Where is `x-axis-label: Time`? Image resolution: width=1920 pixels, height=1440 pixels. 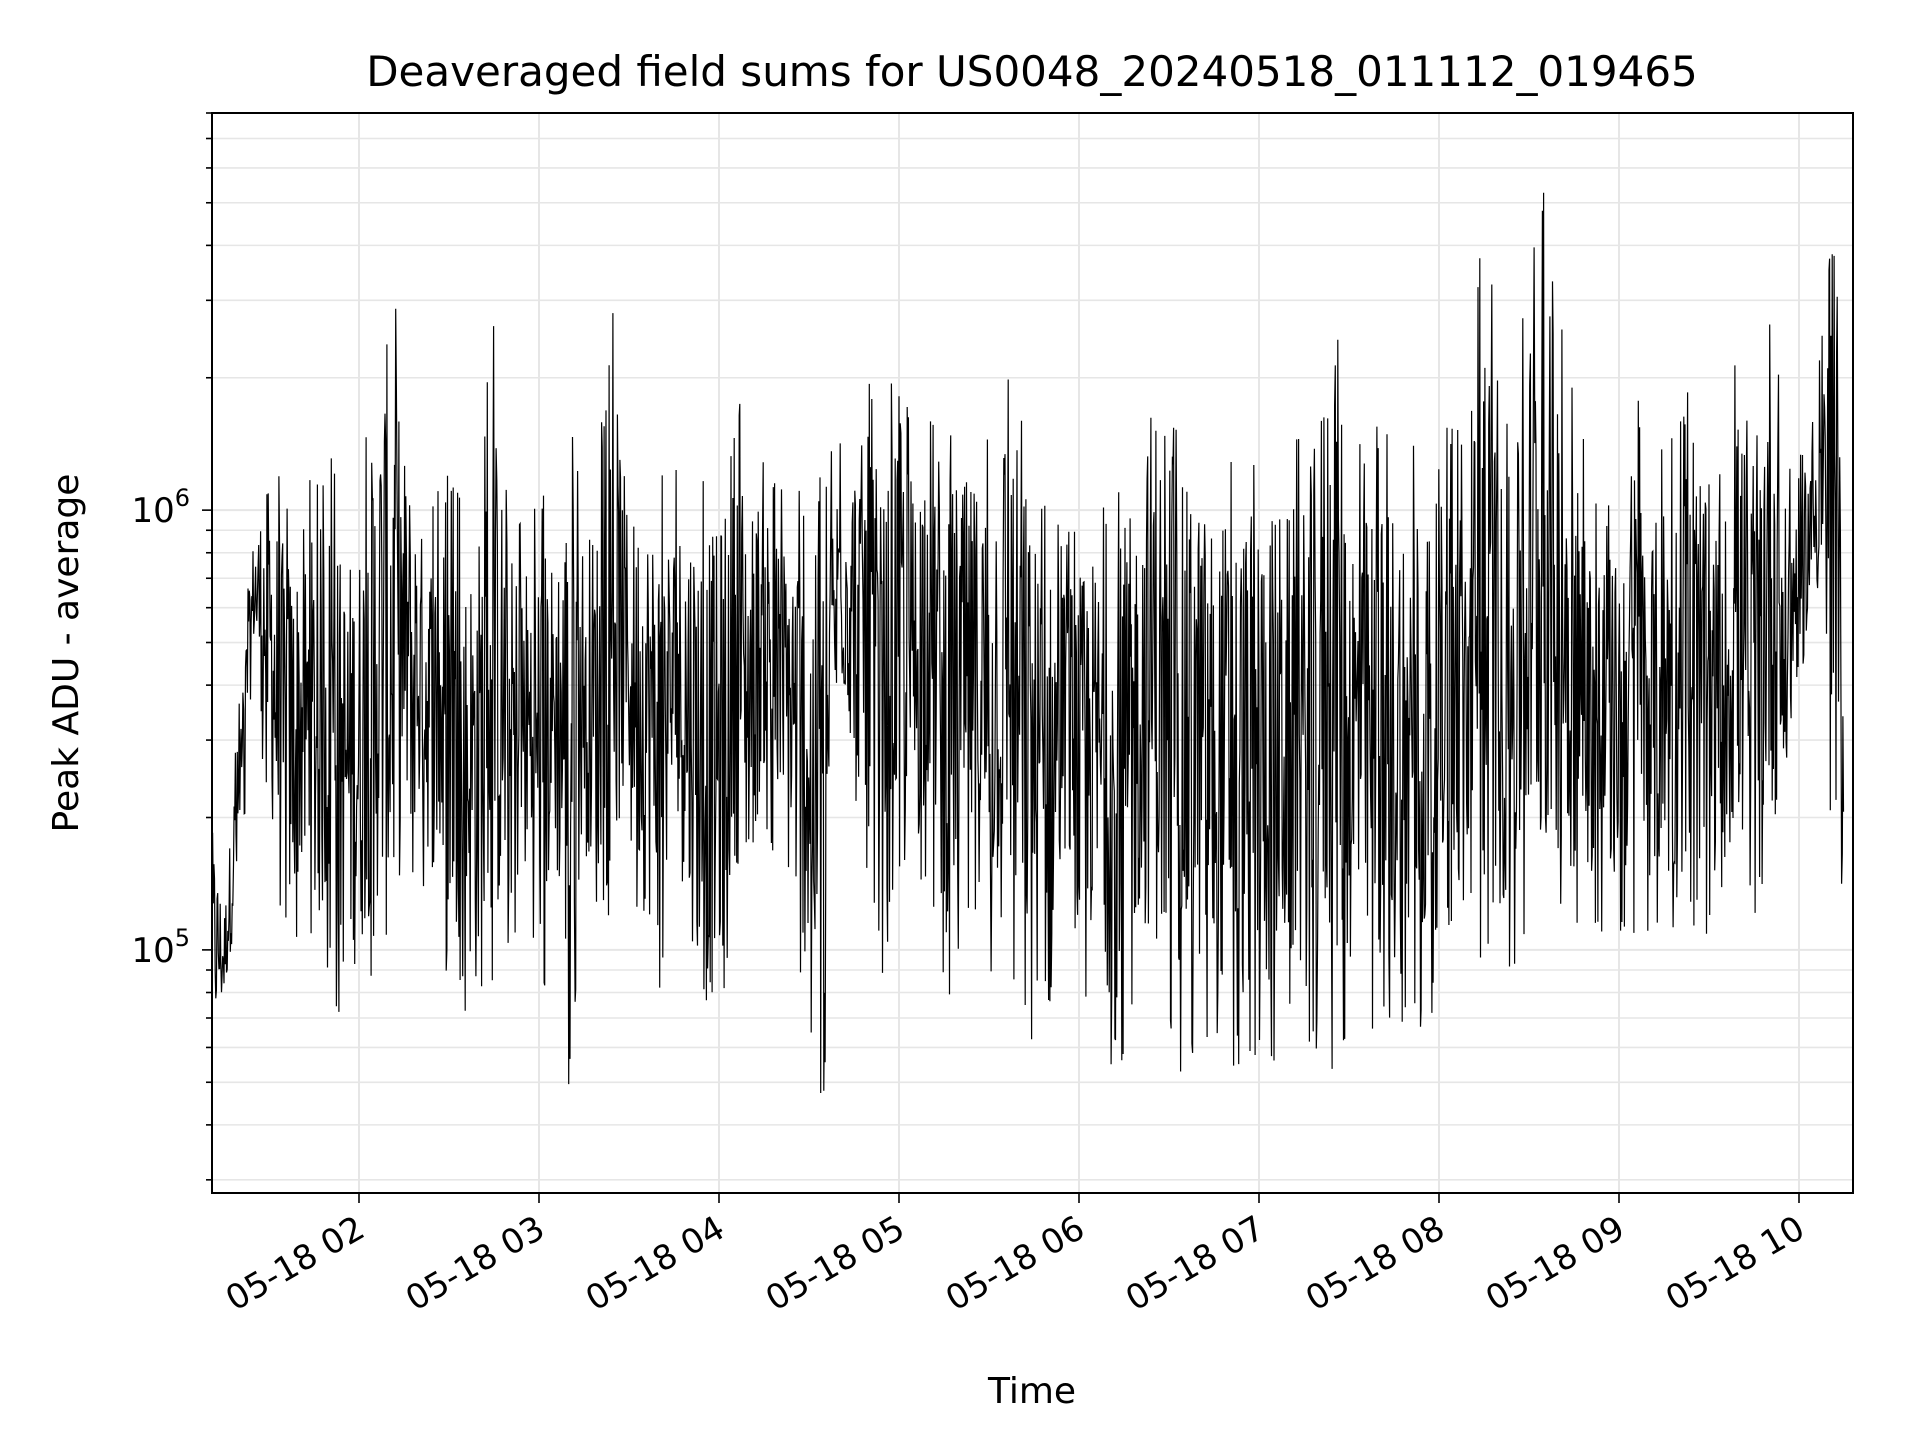
x-axis-label: Time is located at coordinates (1031, 1391).